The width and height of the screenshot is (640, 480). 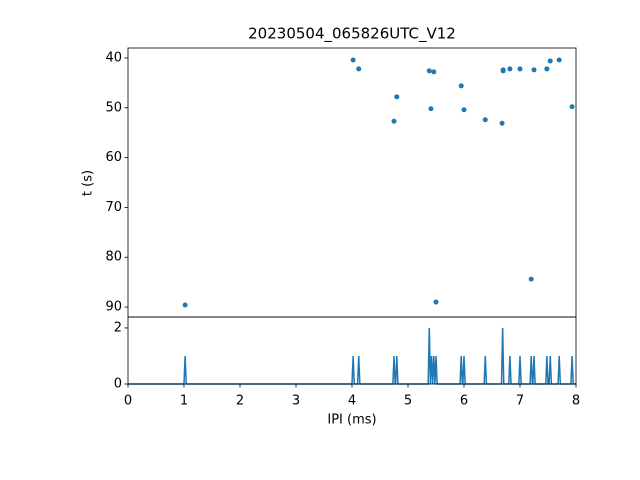 I want to click on y-tick-label: 60, so click(x=113, y=157).